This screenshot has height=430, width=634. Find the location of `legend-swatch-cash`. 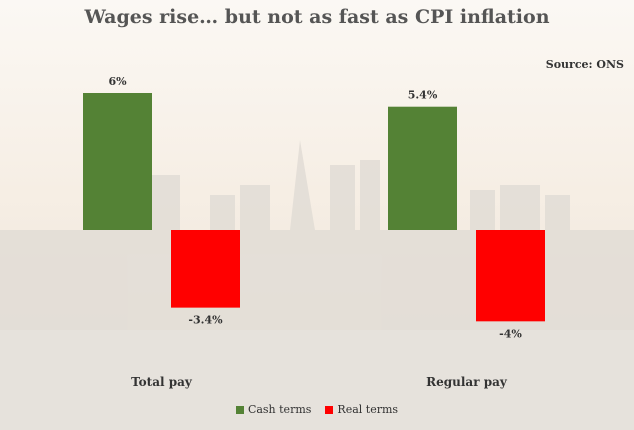

legend-swatch-cash is located at coordinates (239, 409).